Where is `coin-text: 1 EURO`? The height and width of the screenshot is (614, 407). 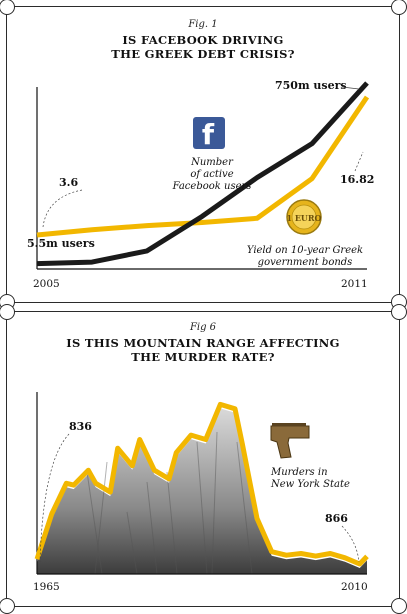 coin-text: 1 EURO is located at coordinates (303, 218).